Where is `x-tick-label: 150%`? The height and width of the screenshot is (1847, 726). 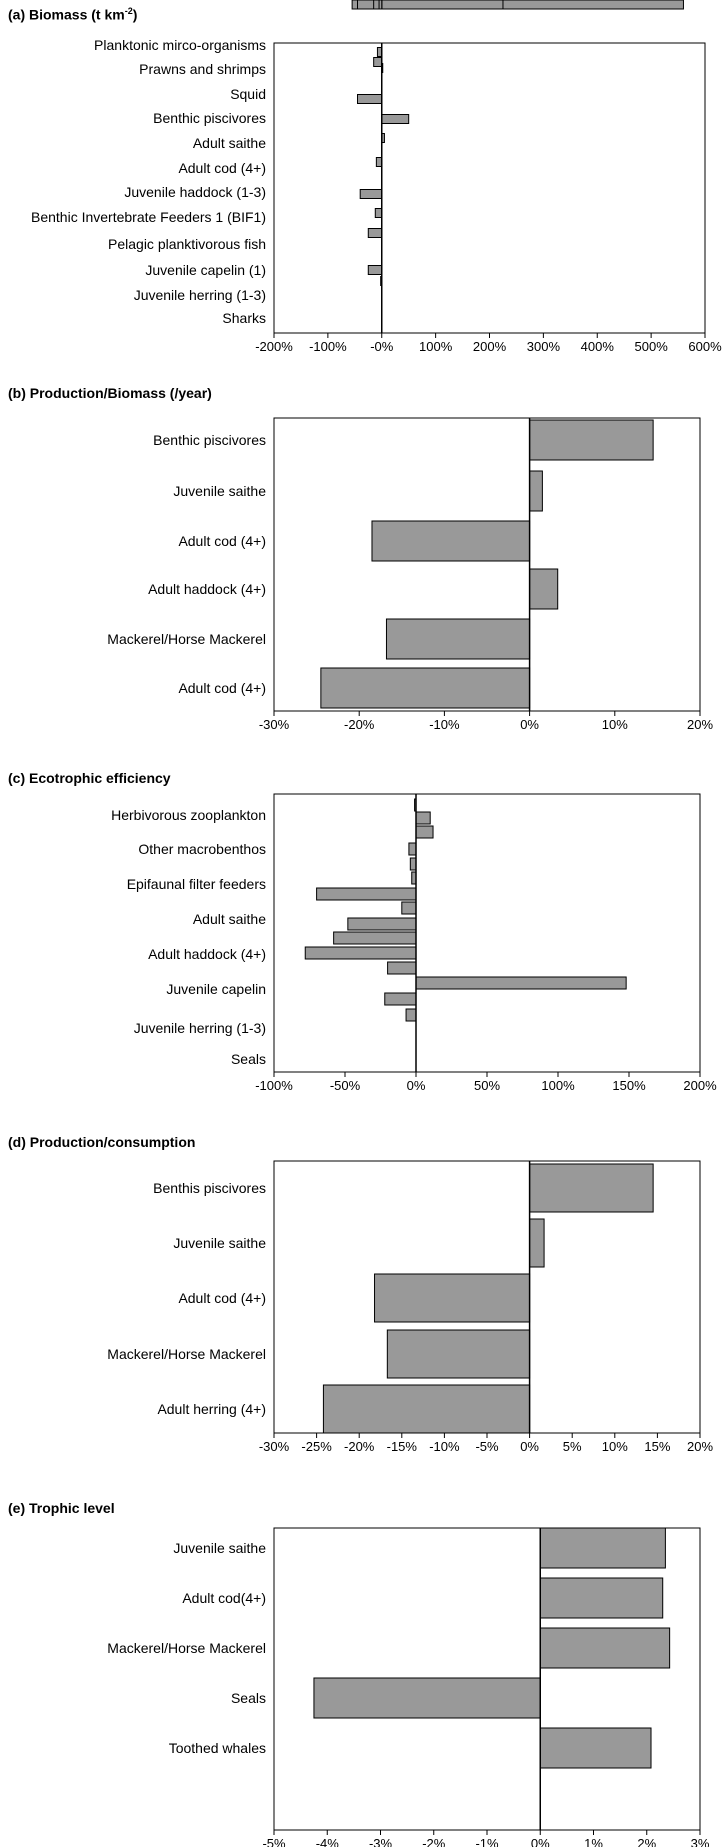
x-tick-label: 150% is located at coordinates (629, 1085).